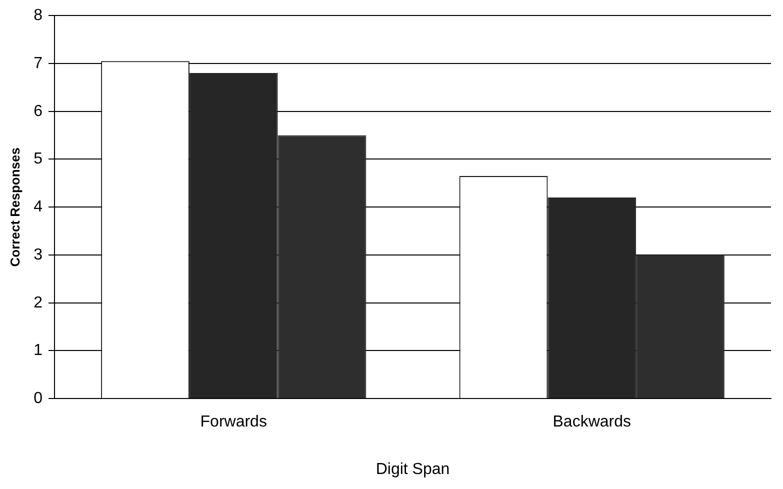  I want to click on y-tick-label: 3, so click(38, 255).